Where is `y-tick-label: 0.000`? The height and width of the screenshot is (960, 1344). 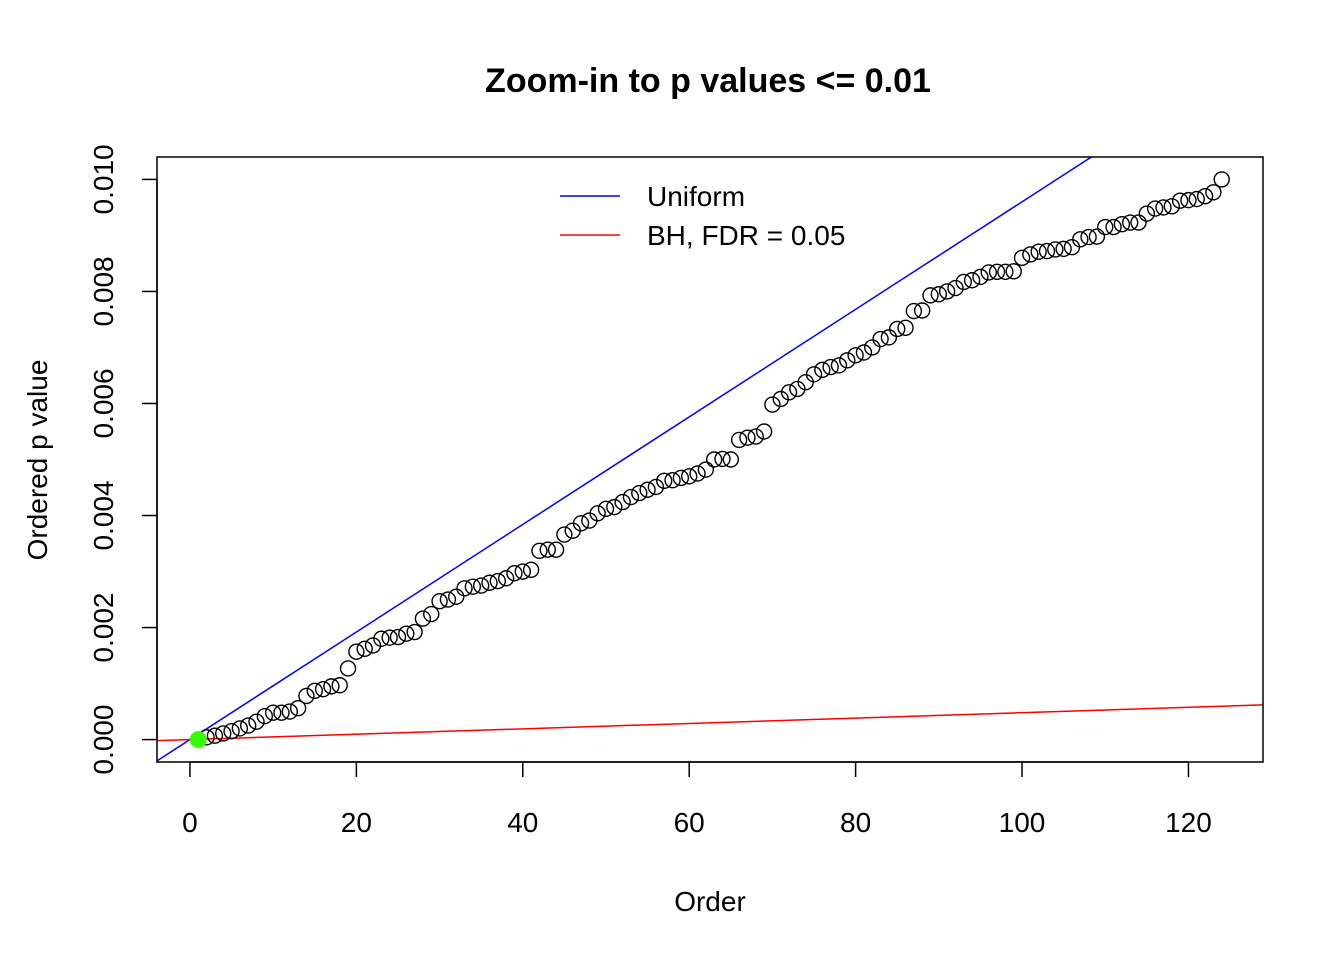 y-tick-label: 0.000 is located at coordinates (103, 740).